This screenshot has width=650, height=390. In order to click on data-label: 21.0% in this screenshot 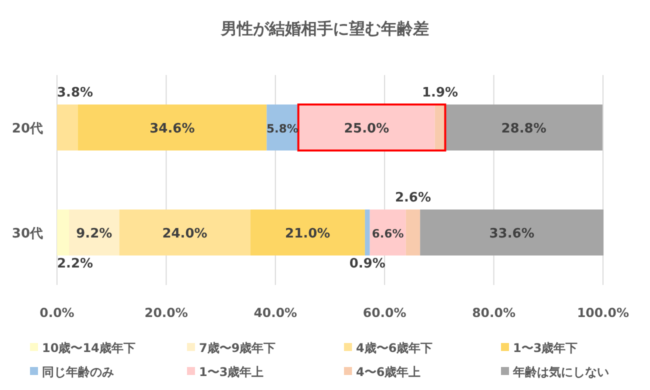, I will do `click(307, 234)`.